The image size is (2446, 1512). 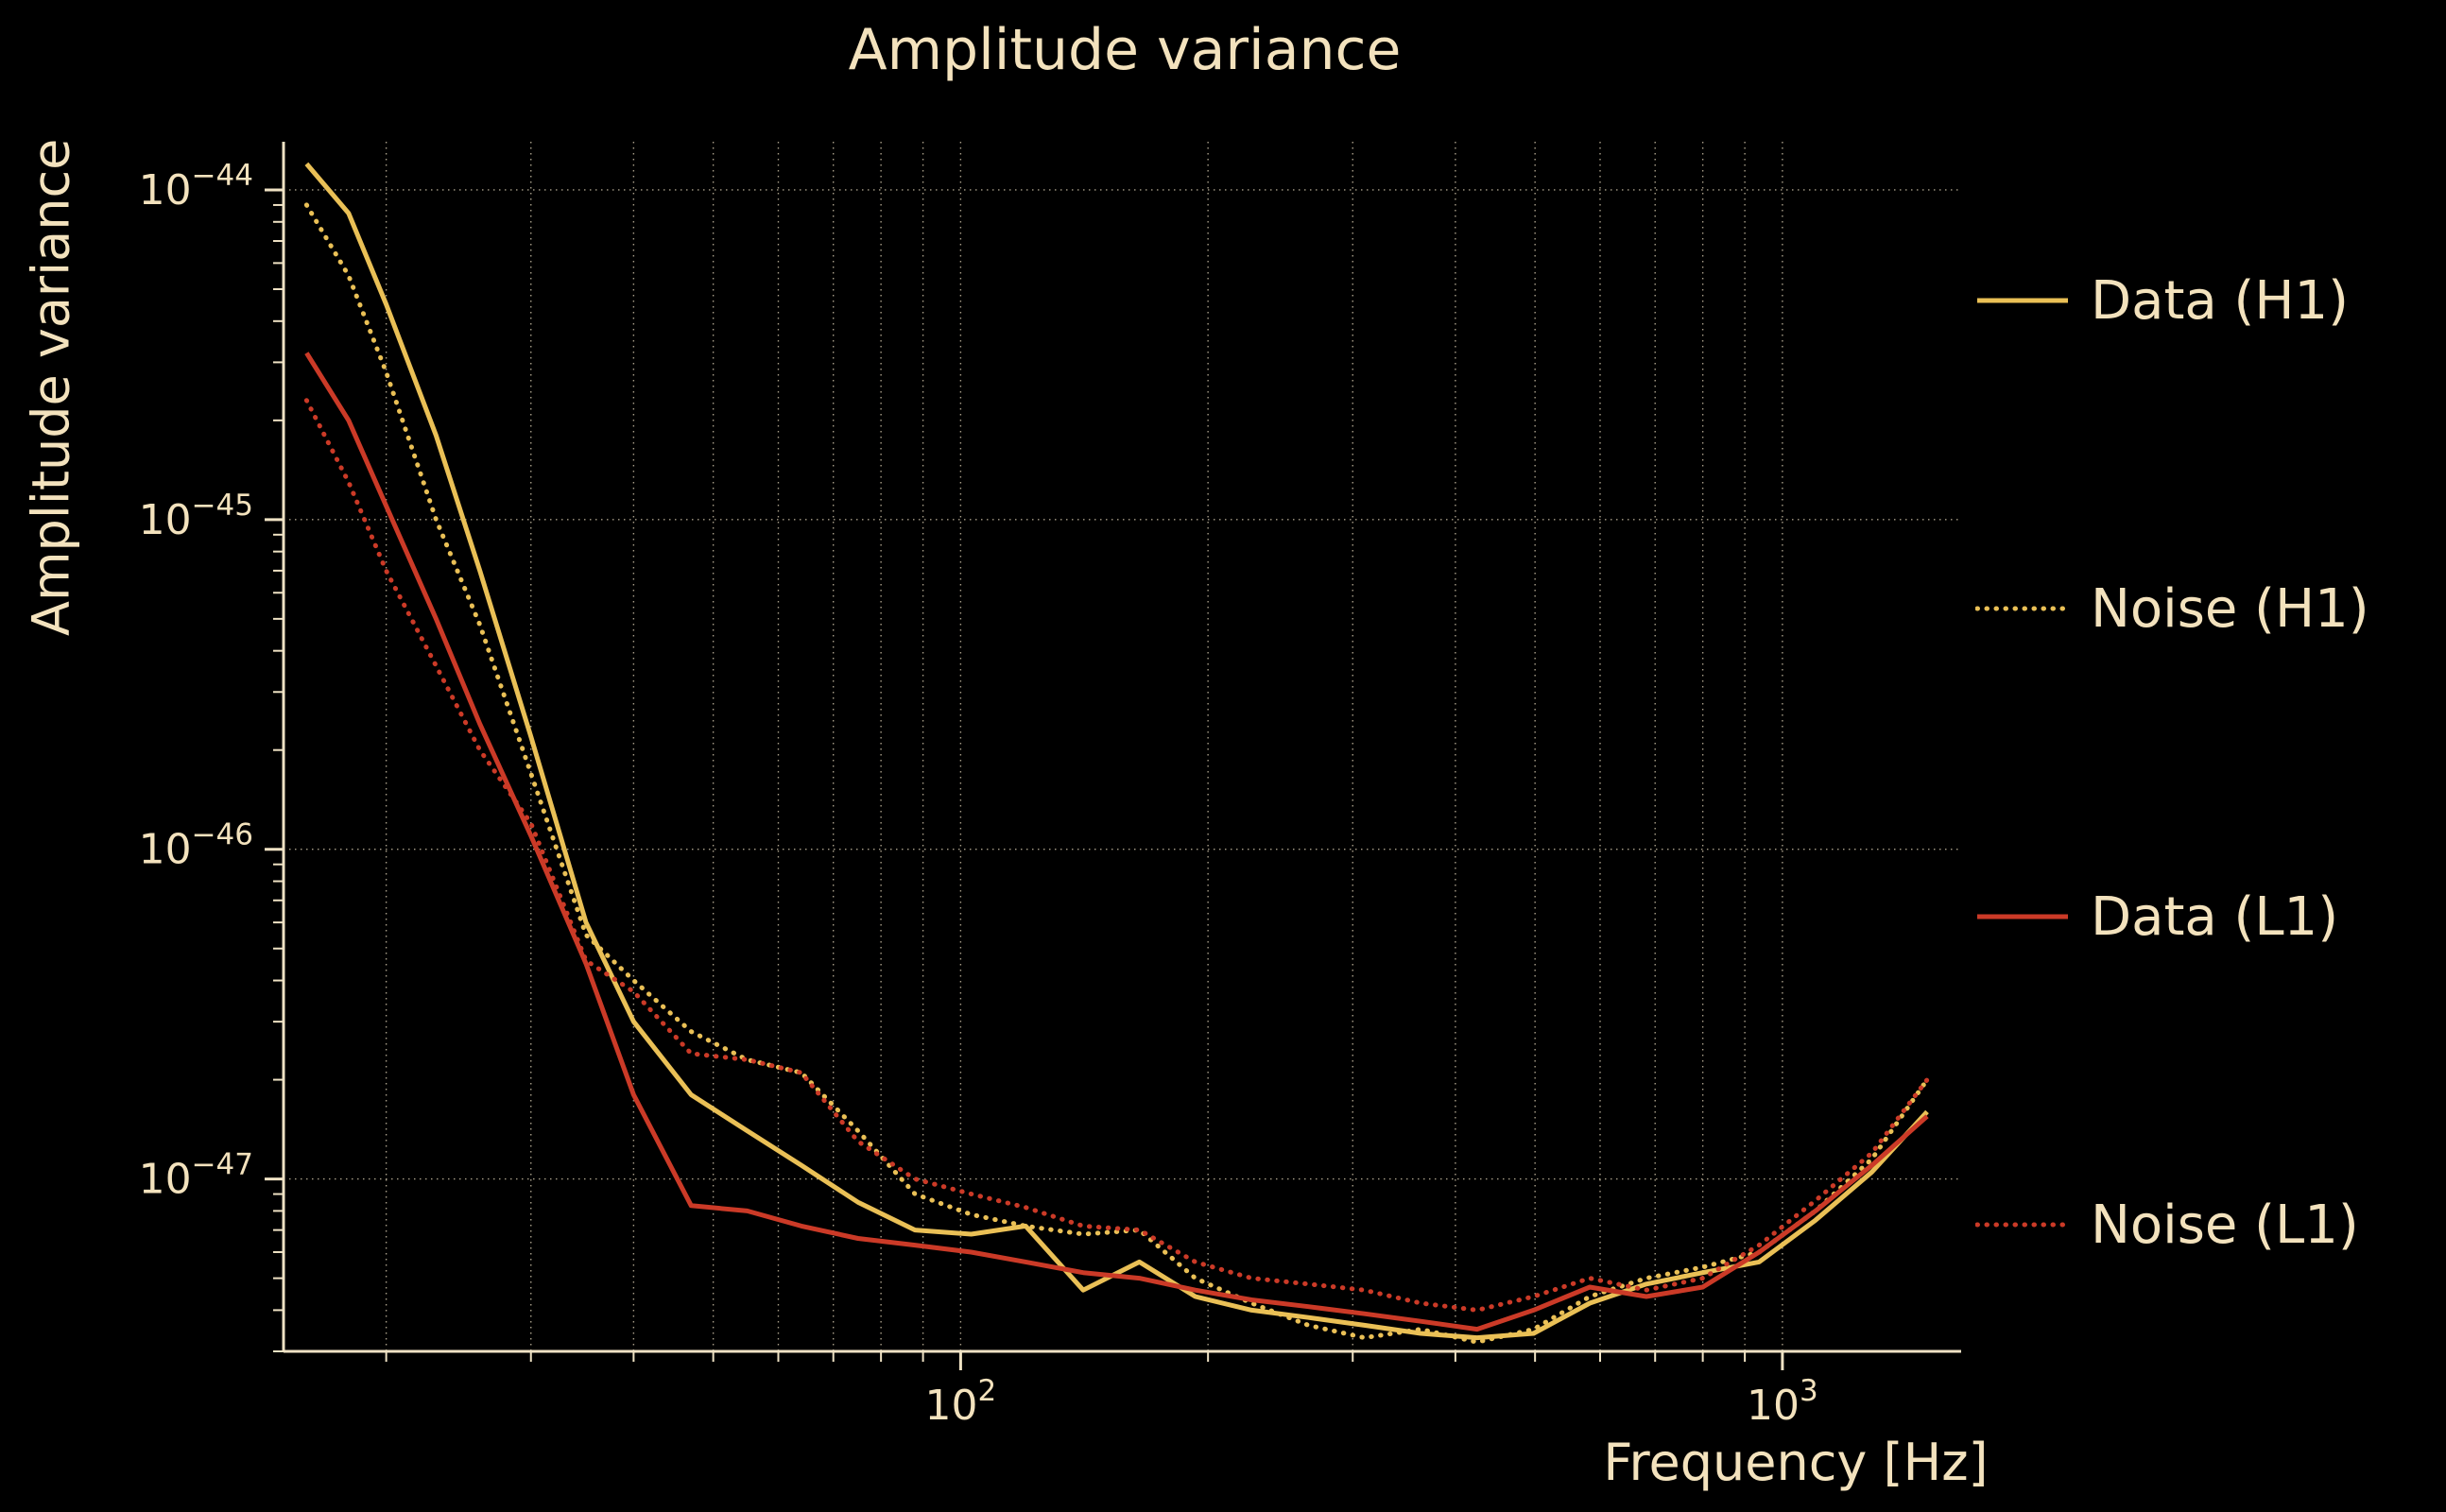 What do you see at coordinates (51, 387) in the screenshot?
I see `y-axis-label: Amplitude variance` at bounding box center [51, 387].